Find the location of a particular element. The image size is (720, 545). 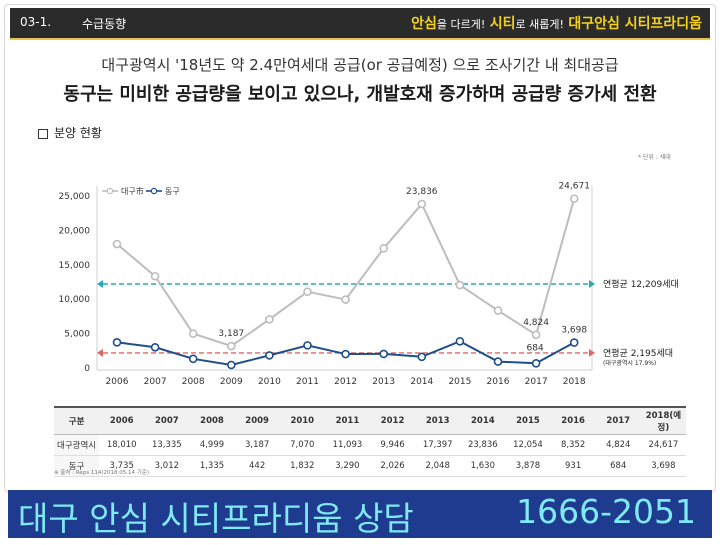

avg-line-sublabel: (대구광역시 17.9%) is located at coordinates (629, 363).